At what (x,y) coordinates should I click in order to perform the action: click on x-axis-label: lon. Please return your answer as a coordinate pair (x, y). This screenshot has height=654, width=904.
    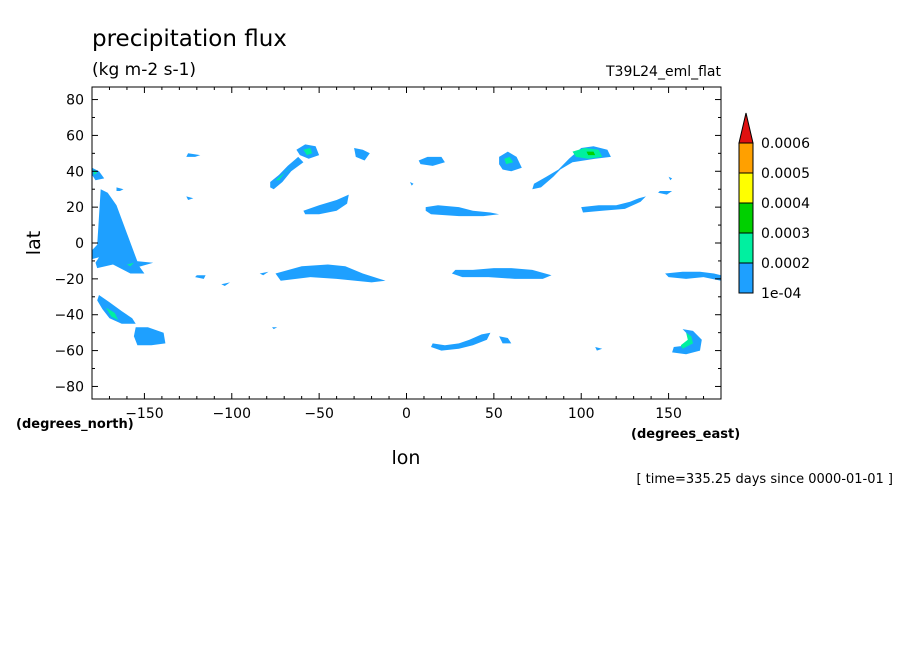
    Looking at the image, I should click on (406, 458).